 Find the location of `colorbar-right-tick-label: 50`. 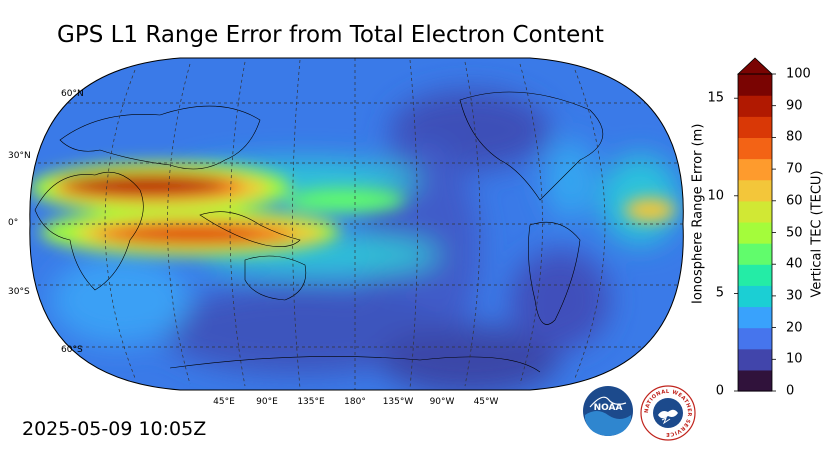

colorbar-right-tick-label: 50 is located at coordinates (794, 232).